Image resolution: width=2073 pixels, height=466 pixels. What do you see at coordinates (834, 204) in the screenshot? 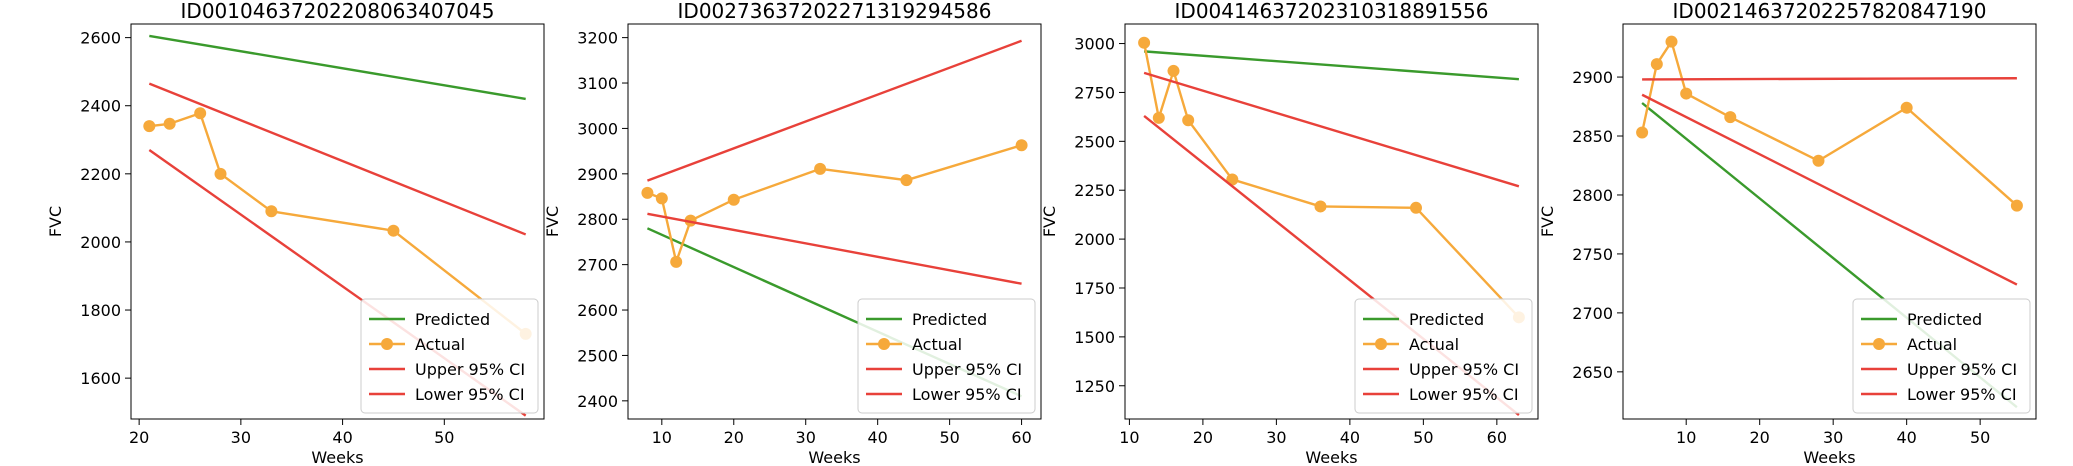
I see `series-line-actual` at bounding box center [834, 204].